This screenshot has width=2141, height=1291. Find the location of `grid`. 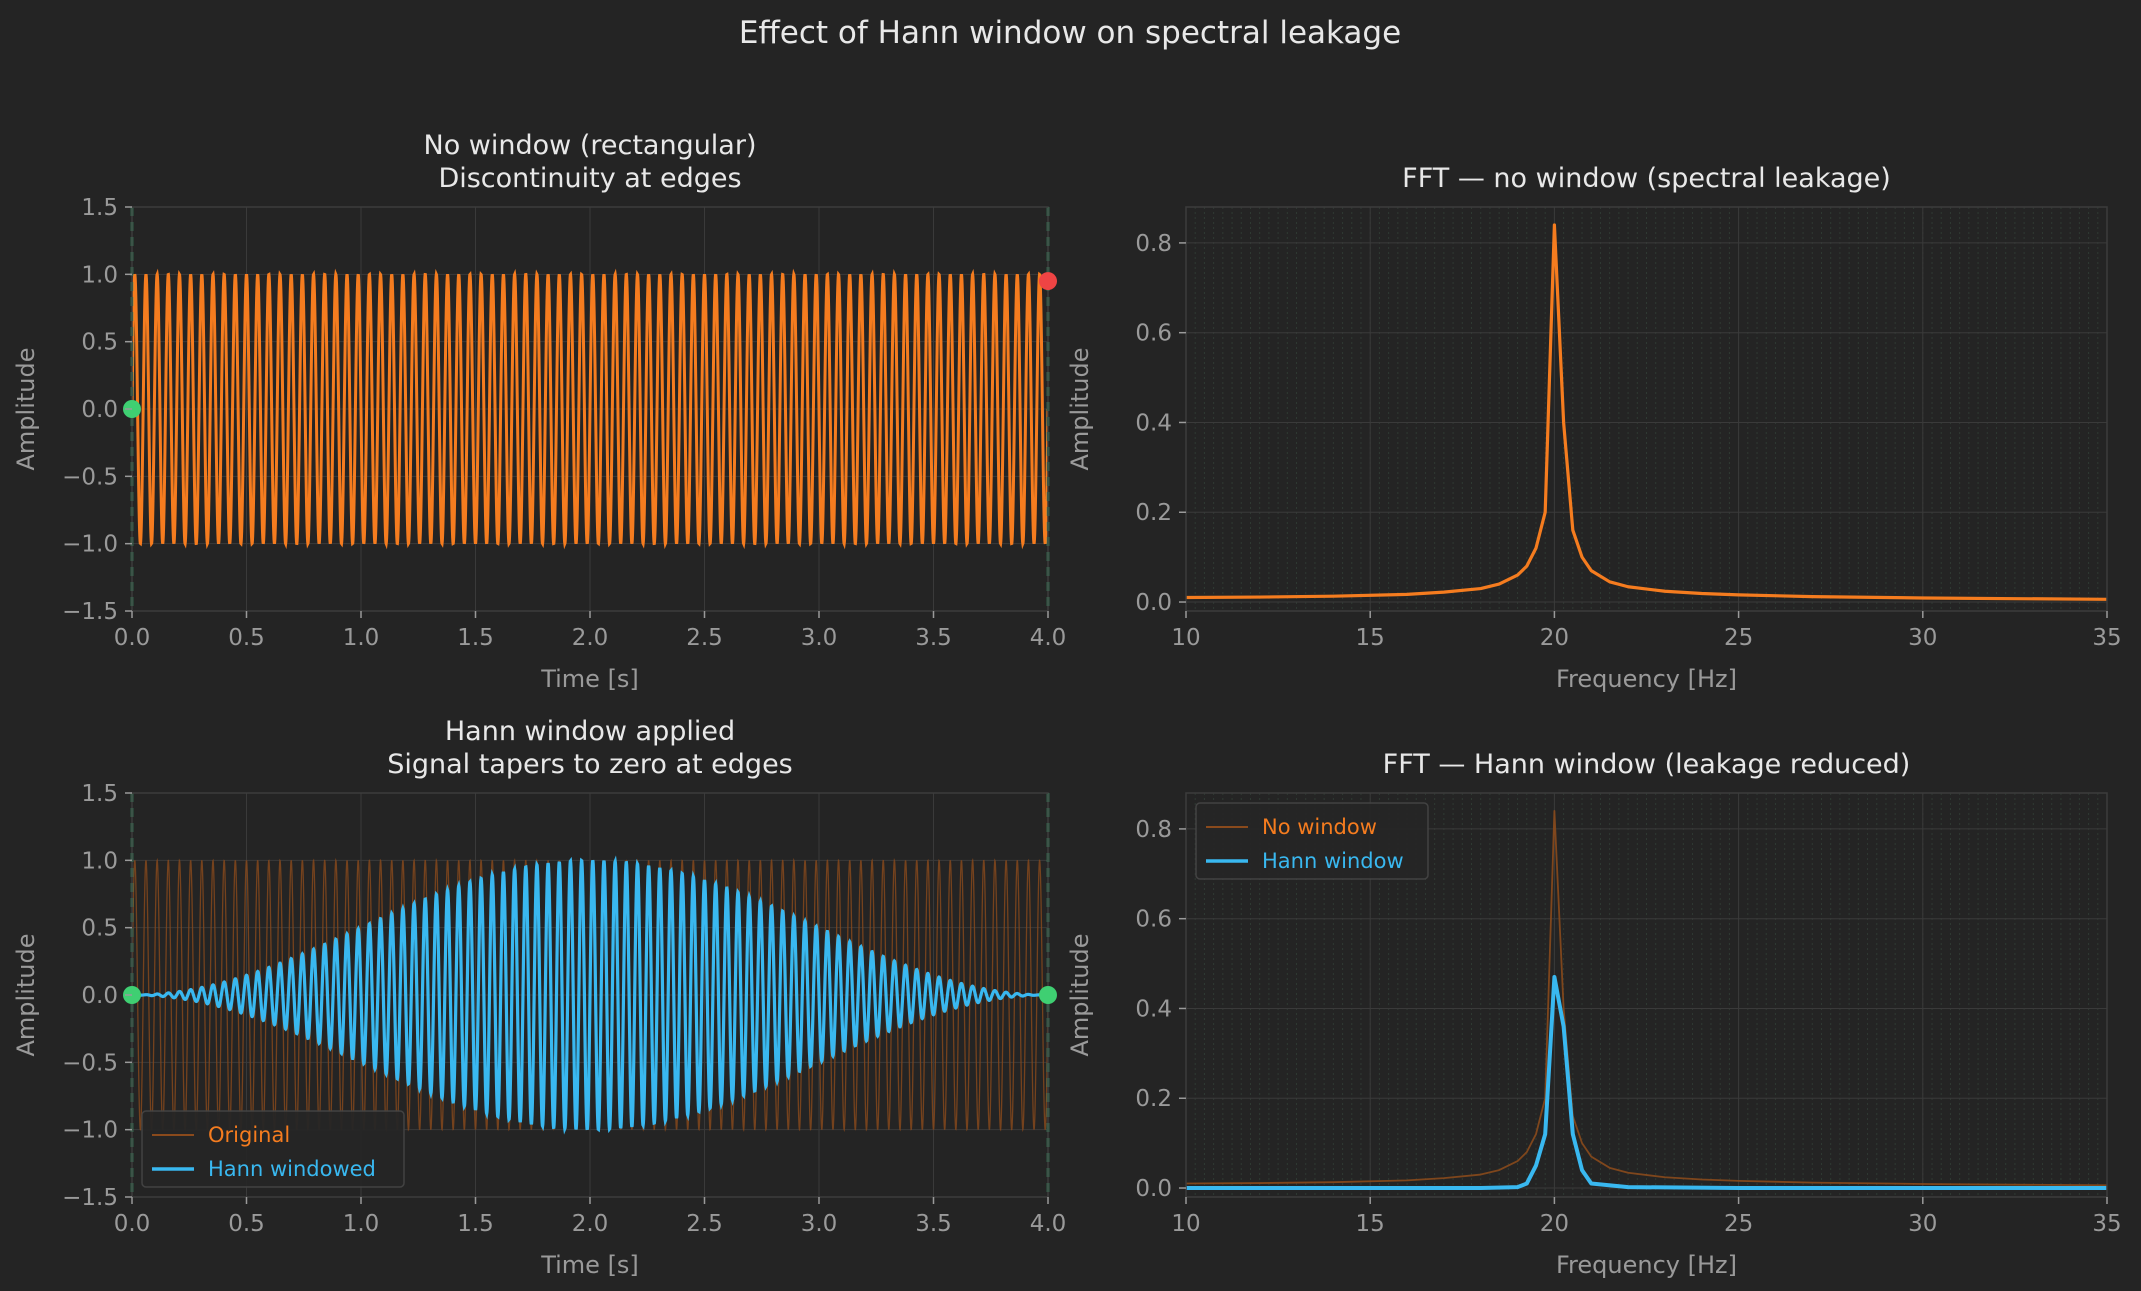

grid is located at coordinates (1646, 995).